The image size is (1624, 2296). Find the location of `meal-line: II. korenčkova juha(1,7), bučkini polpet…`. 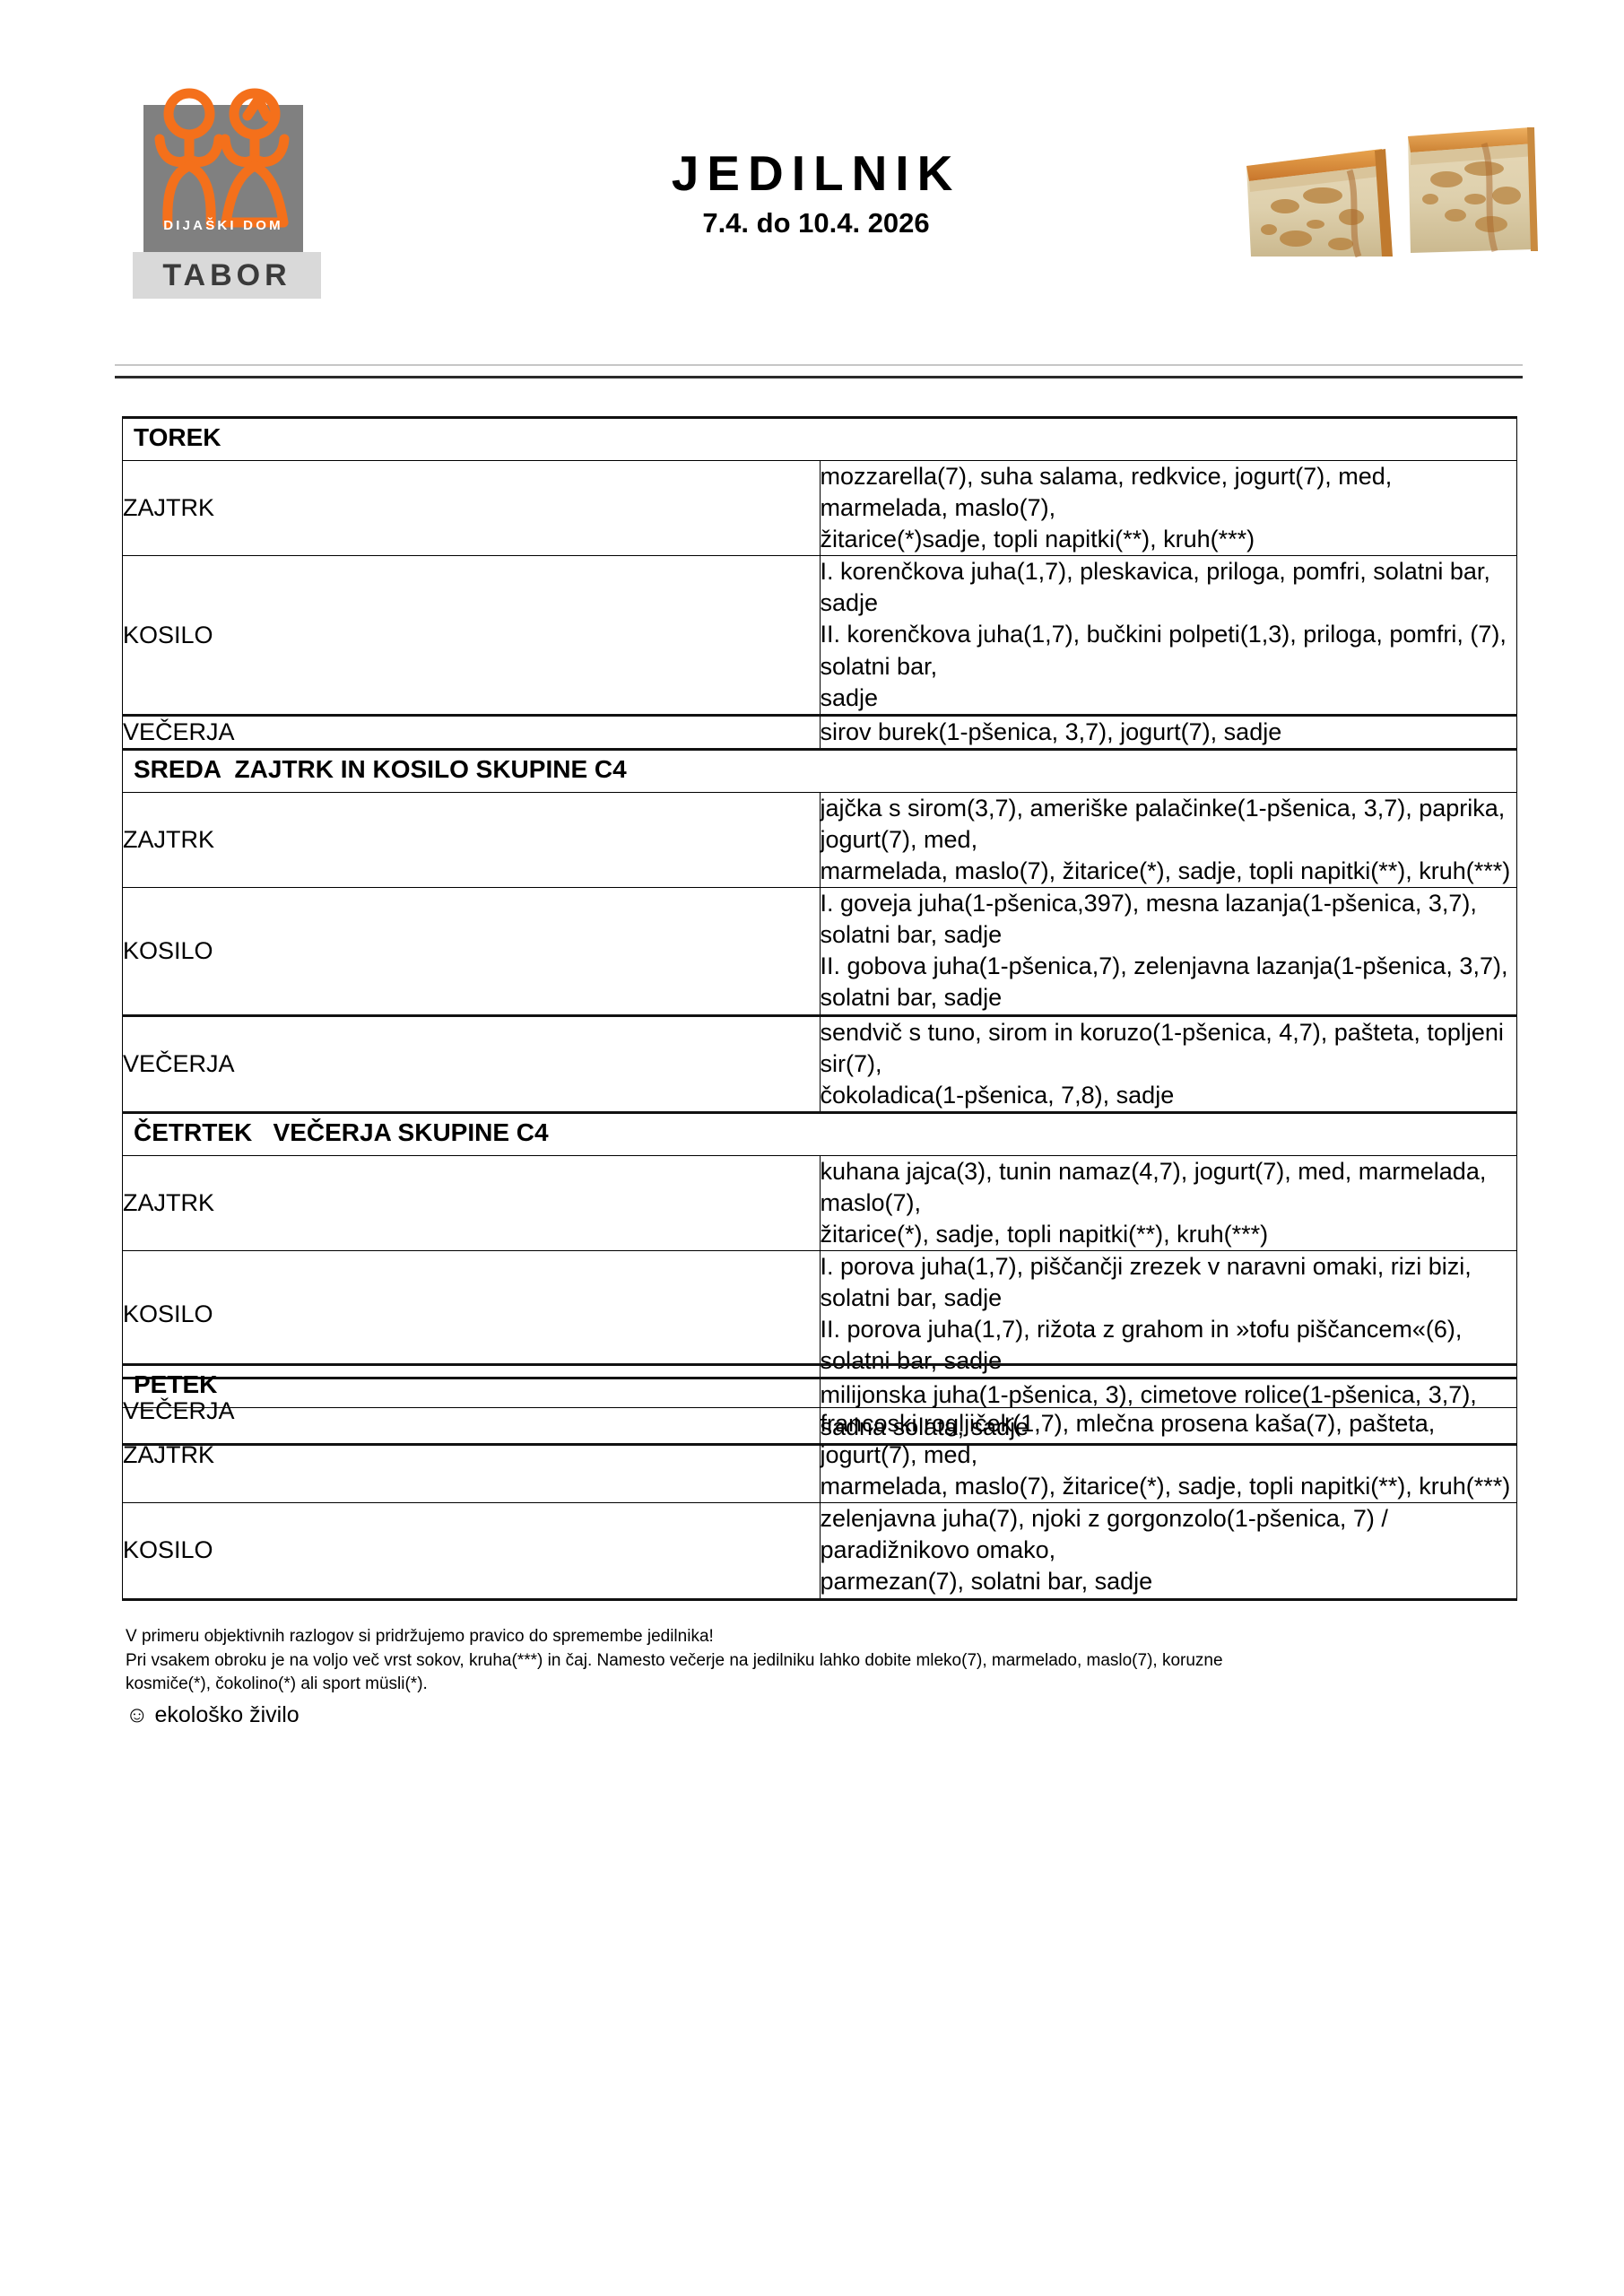

meal-line: II. korenčkova juha(1,7), bučkini polpet… is located at coordinates (1163, 650).